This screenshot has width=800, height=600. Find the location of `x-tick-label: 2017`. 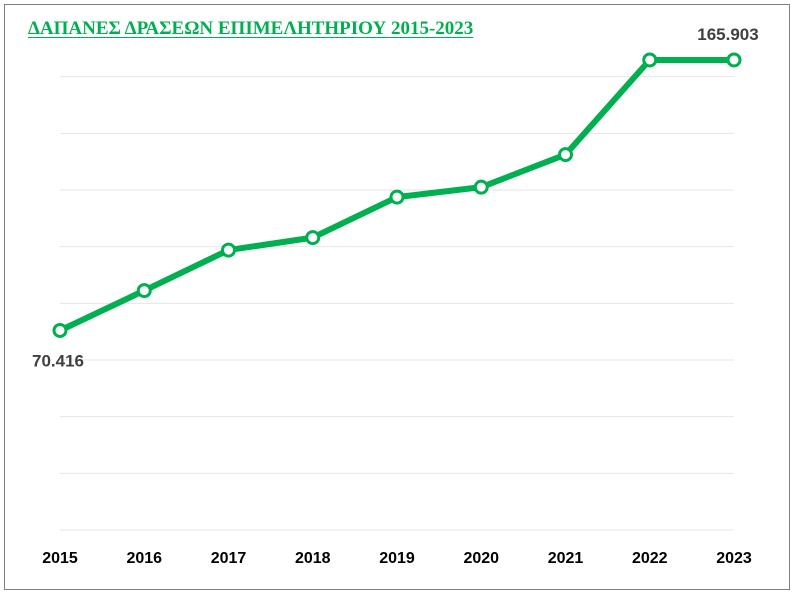

x-tick-label: 2017 is located at coordinates (229, 558).